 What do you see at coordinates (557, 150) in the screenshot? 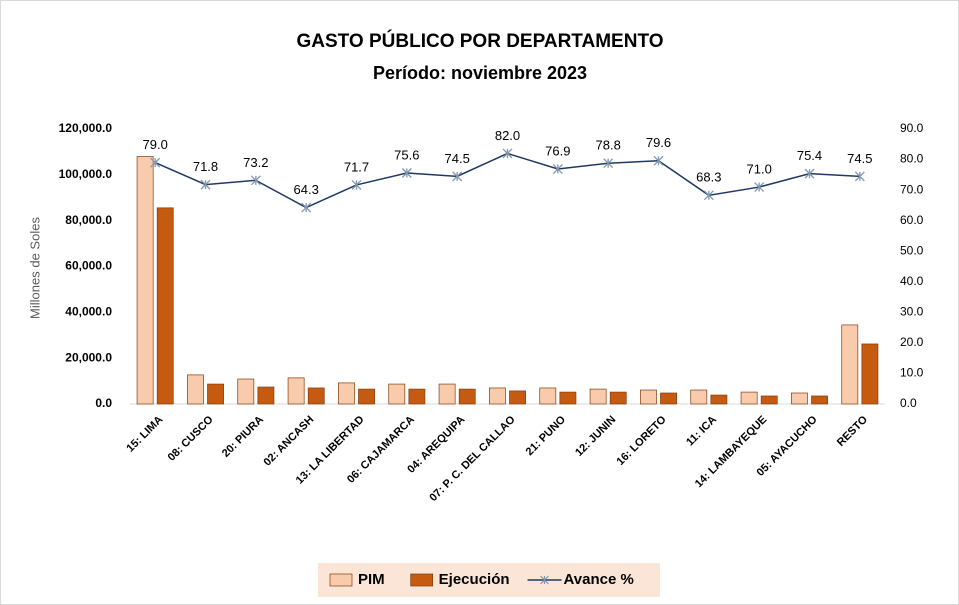
I see `data-label: 76.9` at bounding box center [557, 150].